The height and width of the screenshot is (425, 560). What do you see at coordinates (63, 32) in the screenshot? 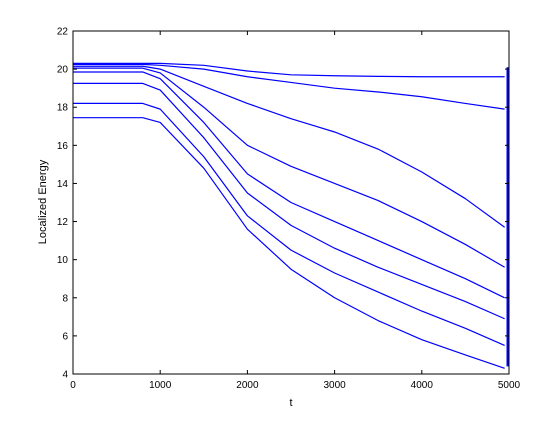
I see `y-tick-label: 22` at bounding box center [63, 32].